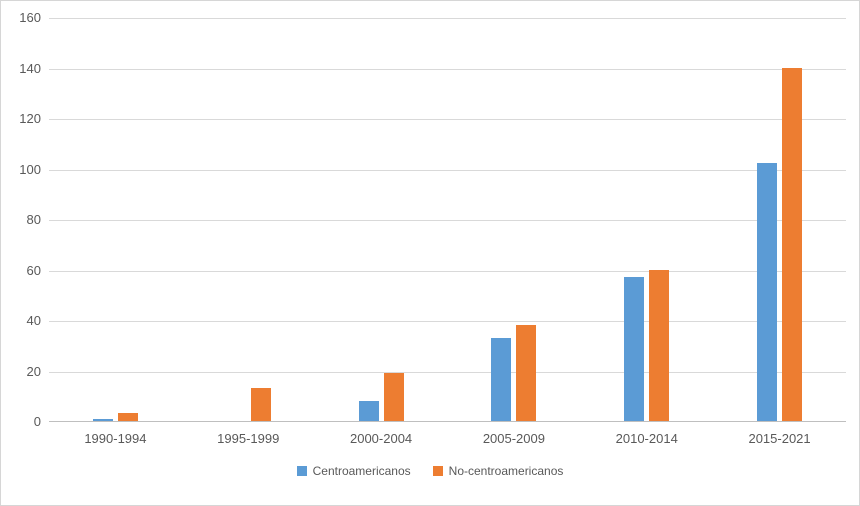 This screenshot has height=506, width=860. I want to click on bar-centroamericanos-2000-2004, so click(368, 410).